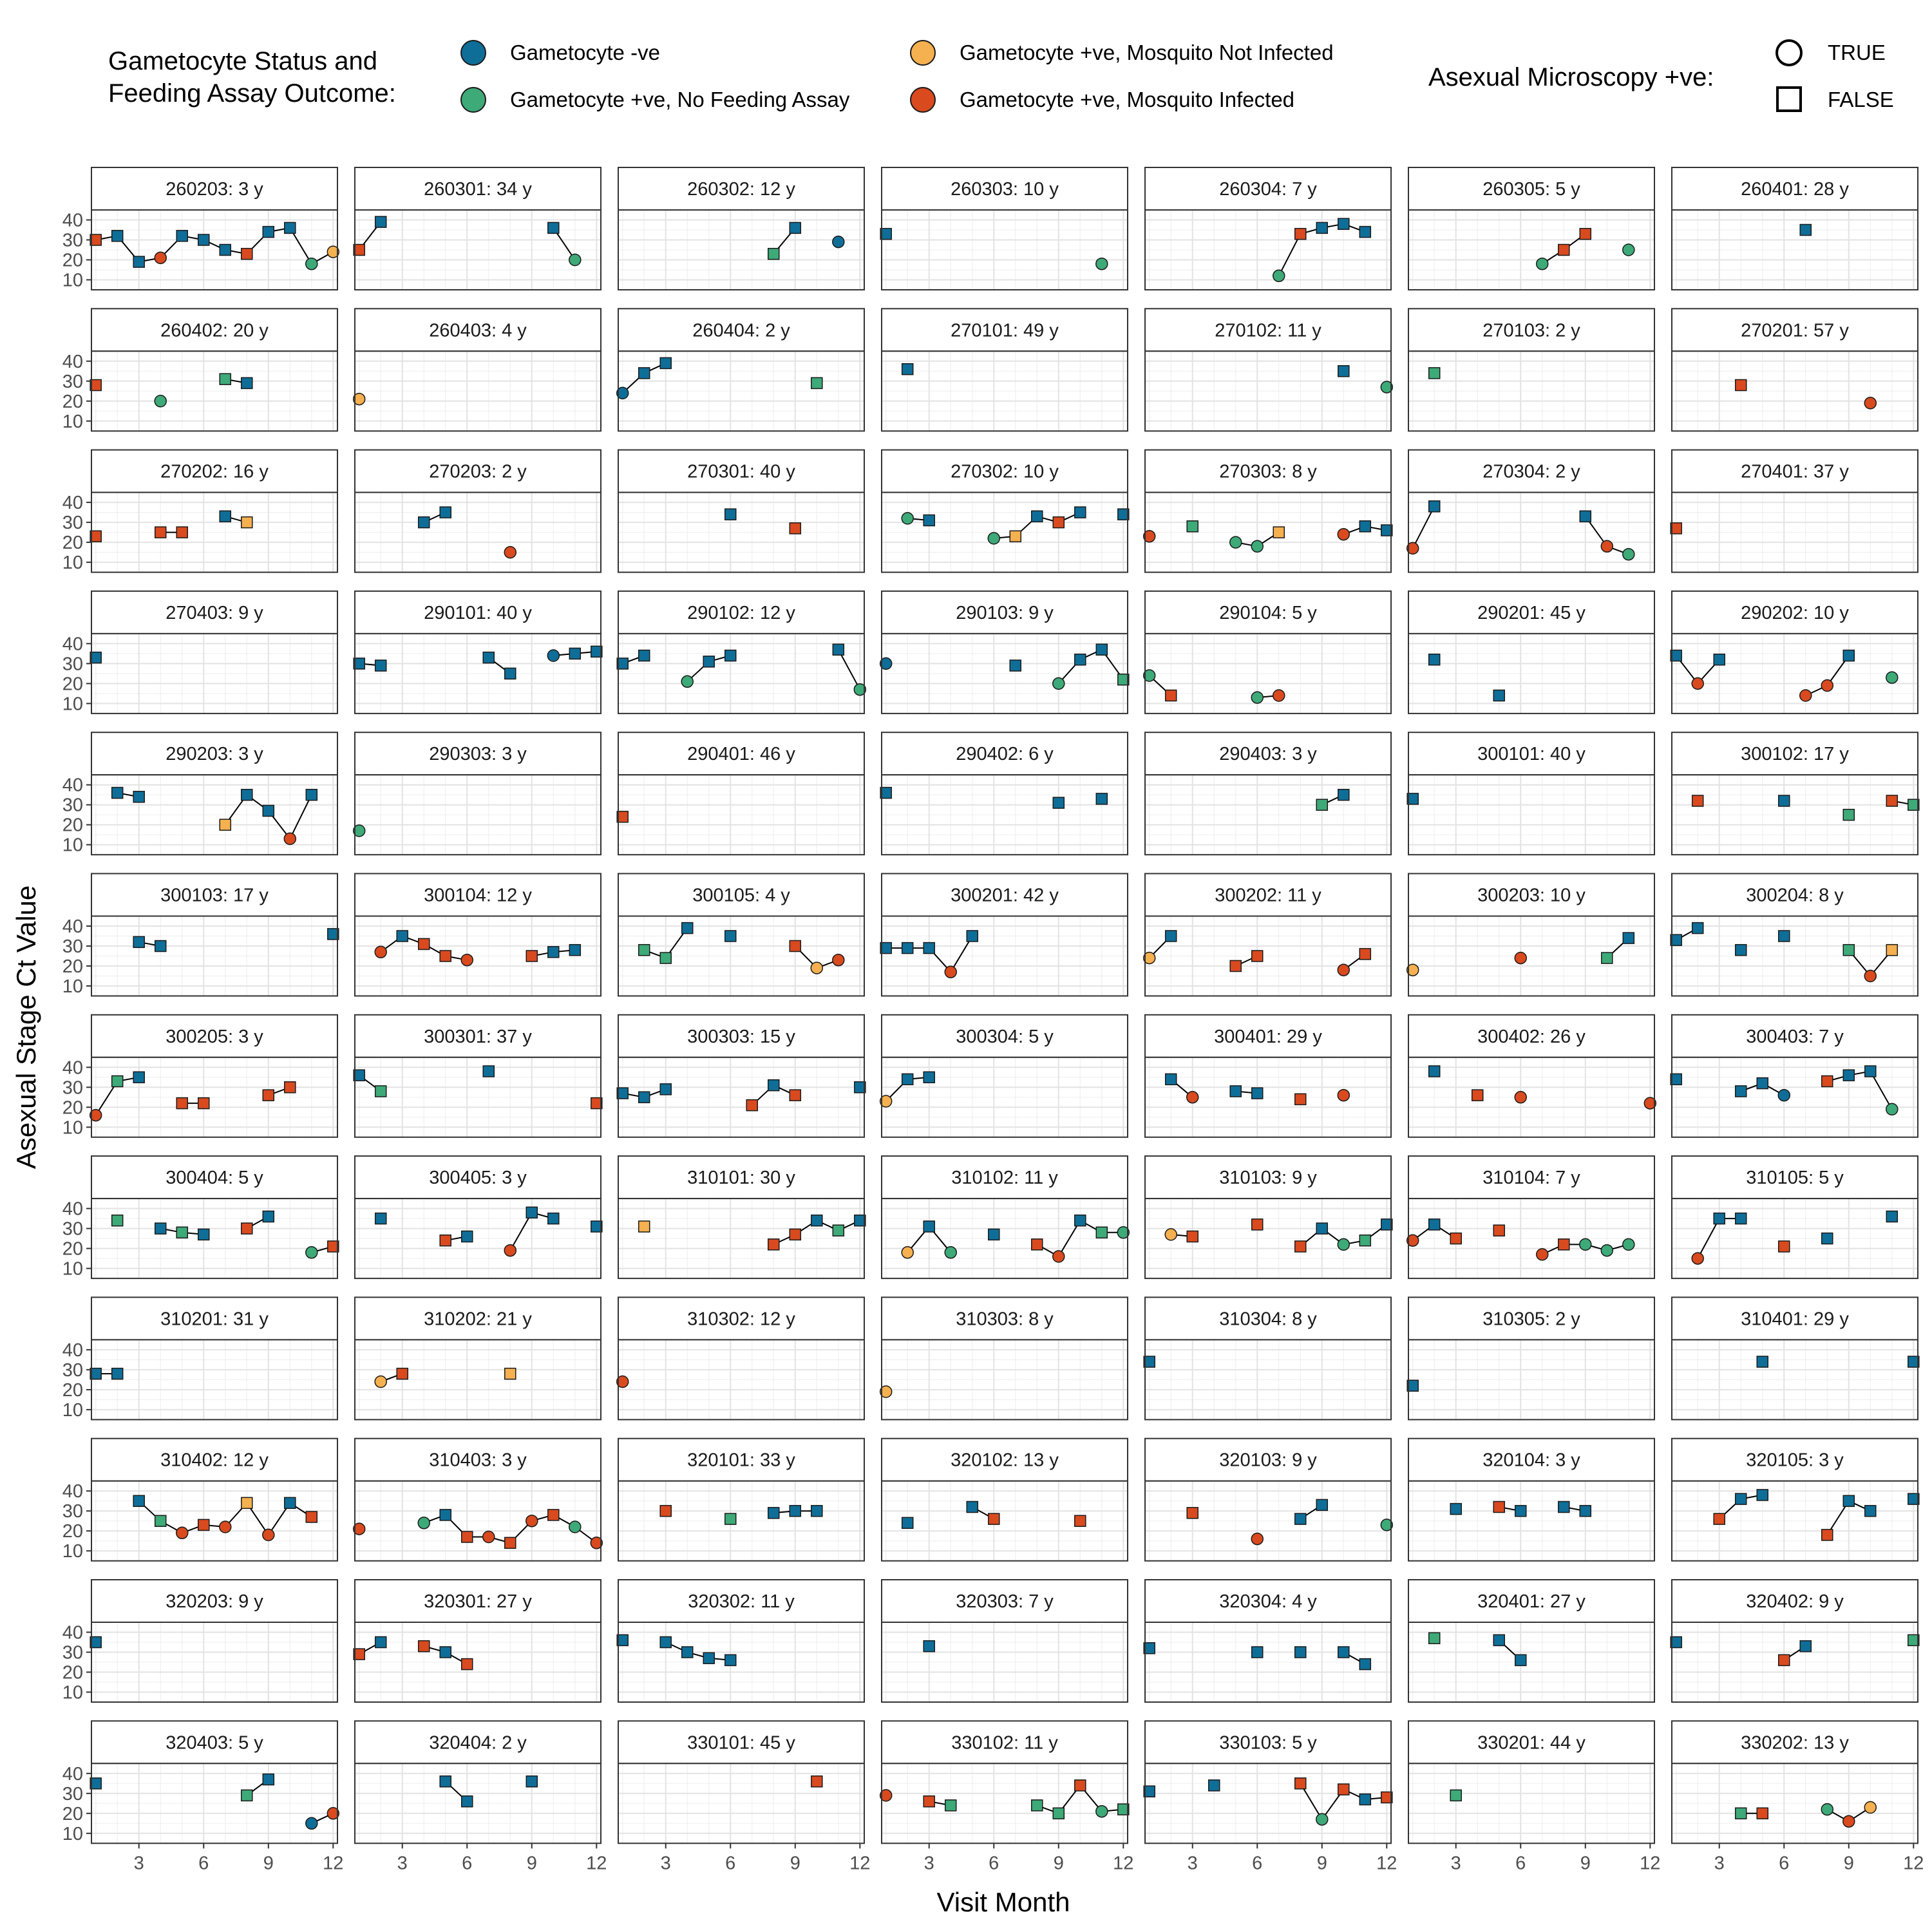 Image resolution: width=1932 pixels, height=1932 pixels. I want to click on facet-strip-label: 320102: 13 y, so click(1005, 1461).